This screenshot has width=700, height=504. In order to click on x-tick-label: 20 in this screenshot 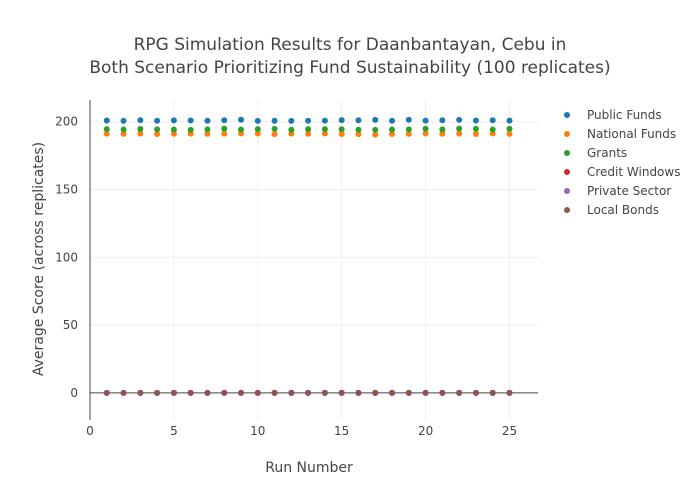, I will do `click(425, 431)`.